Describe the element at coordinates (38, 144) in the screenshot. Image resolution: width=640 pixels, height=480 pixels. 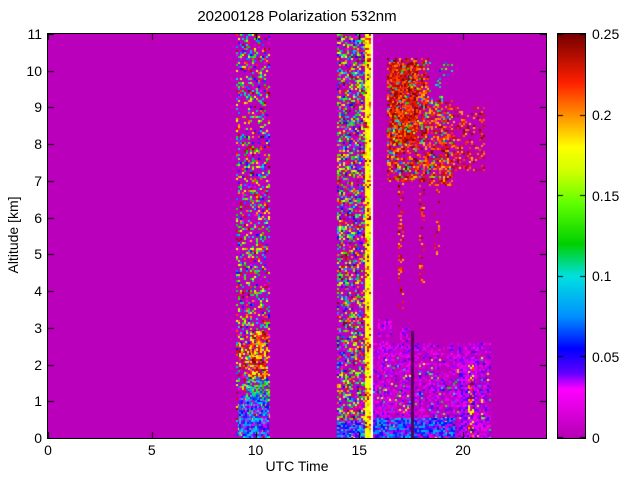
I see `y-tick-label: 8` at that location.